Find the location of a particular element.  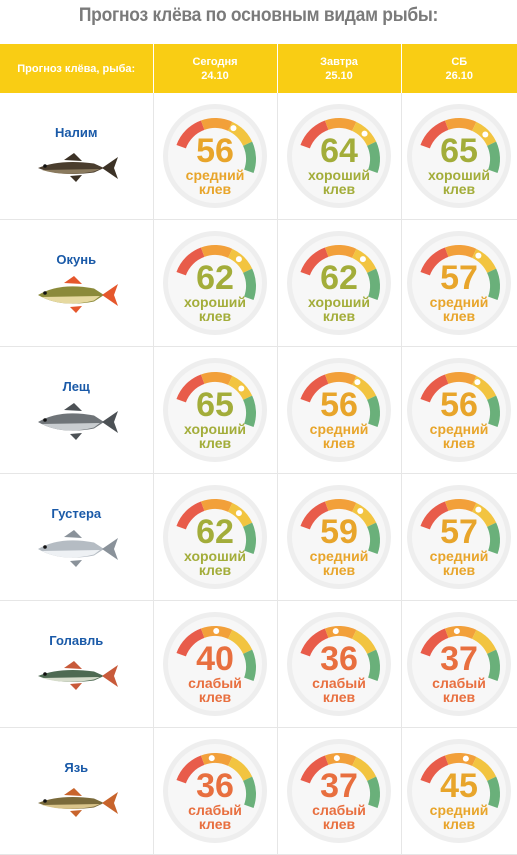

bite-score-value: 64 is located at coordinates (339, 151).